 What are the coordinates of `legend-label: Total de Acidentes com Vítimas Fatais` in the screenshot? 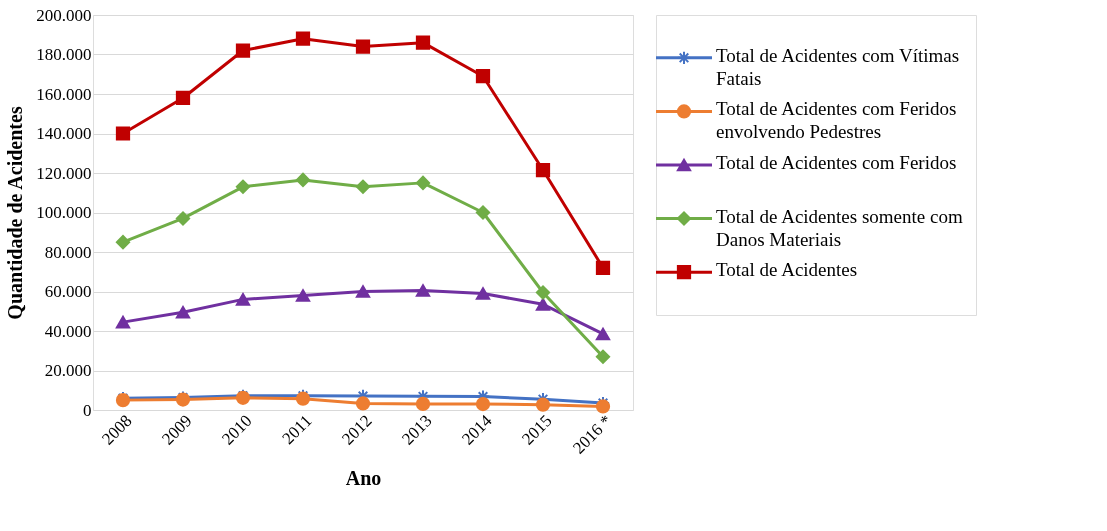 It's located at (838, 66).